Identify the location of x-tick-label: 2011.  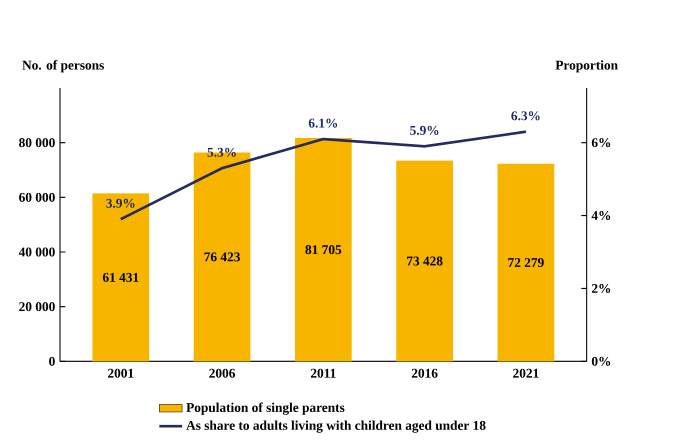
(323, 373).